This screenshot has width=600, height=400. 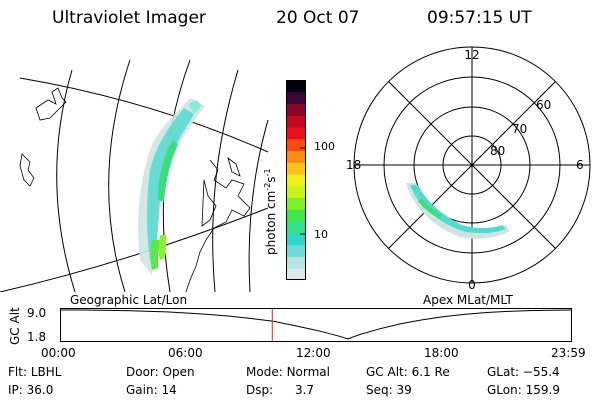 What do you see at coordinates (46, 372) in the screenshot?
I see `filter-value: LBHL` at bounding box center [46, 372].